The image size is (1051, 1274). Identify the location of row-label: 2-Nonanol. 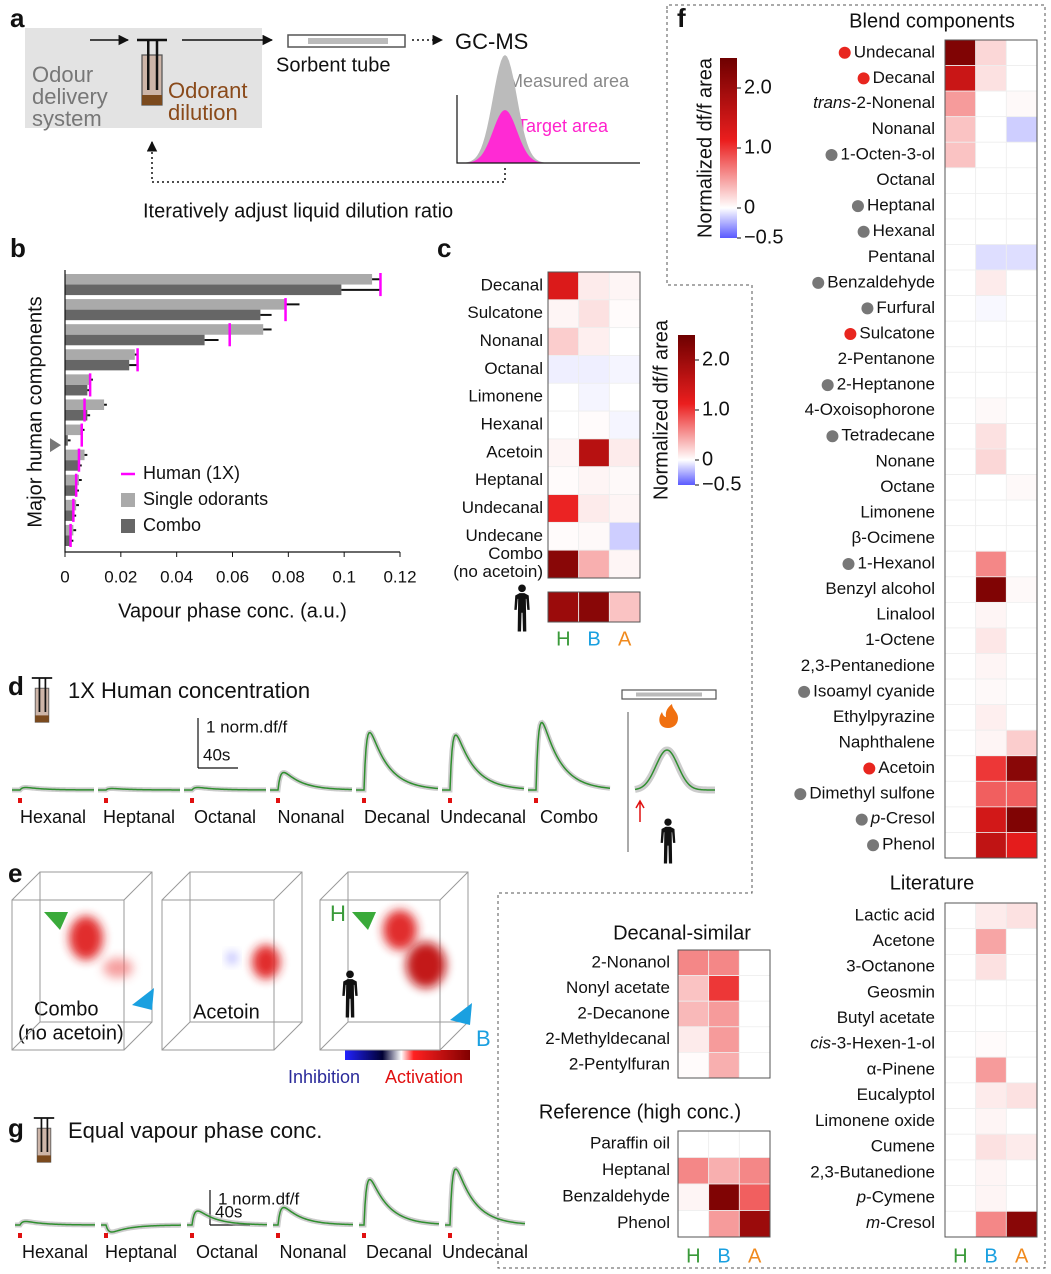
(631, 961).